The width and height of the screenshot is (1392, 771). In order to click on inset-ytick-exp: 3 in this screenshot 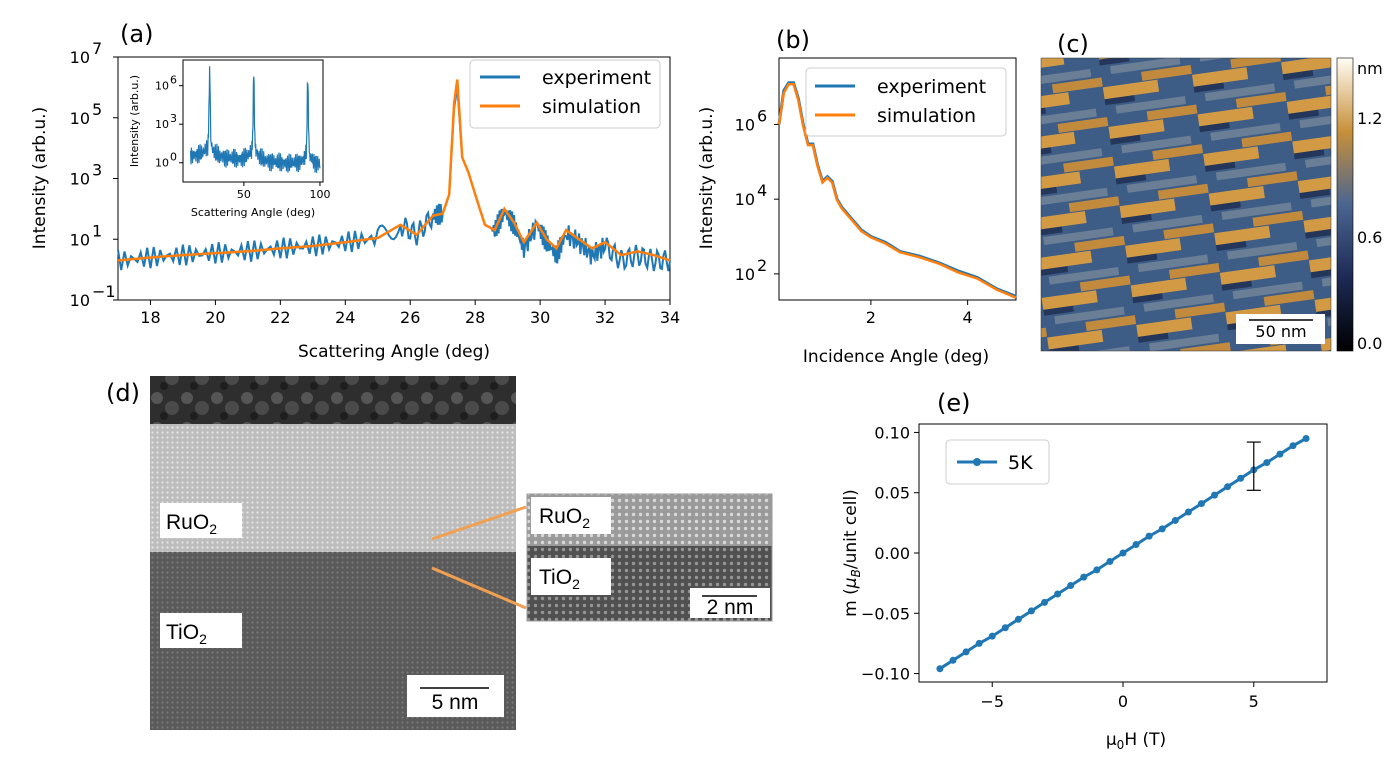, I will do `click(173, 118)`.